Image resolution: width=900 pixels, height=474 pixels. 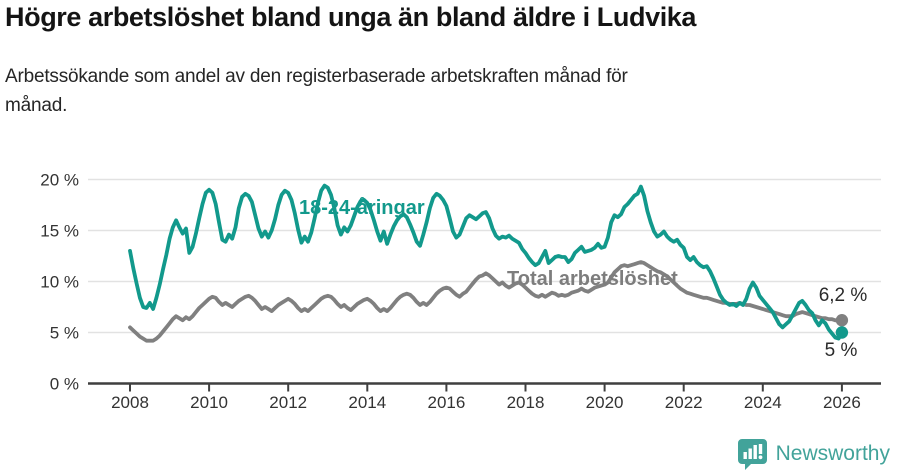 What do you see at coordinates (843, 295) in the screenshot?
I see `end-value-label-total: 6,2 %` at bounding box center [843, 295].